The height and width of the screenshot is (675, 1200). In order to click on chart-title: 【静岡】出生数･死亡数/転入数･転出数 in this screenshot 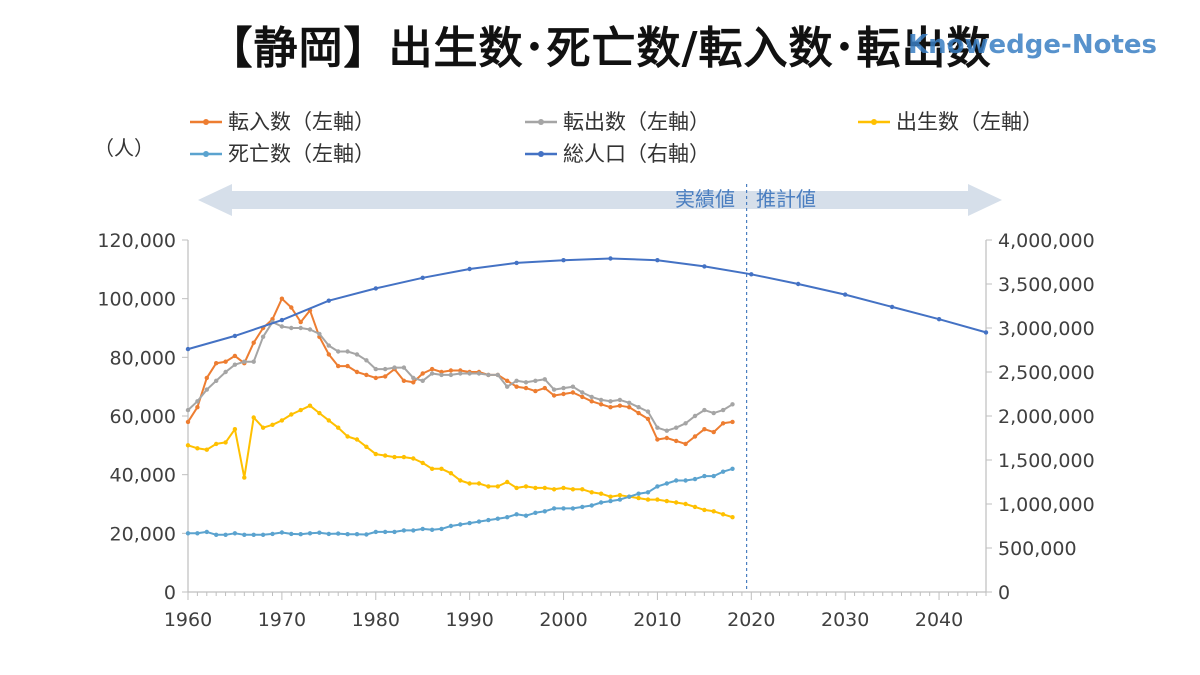, I will do `click(600, 48)`.